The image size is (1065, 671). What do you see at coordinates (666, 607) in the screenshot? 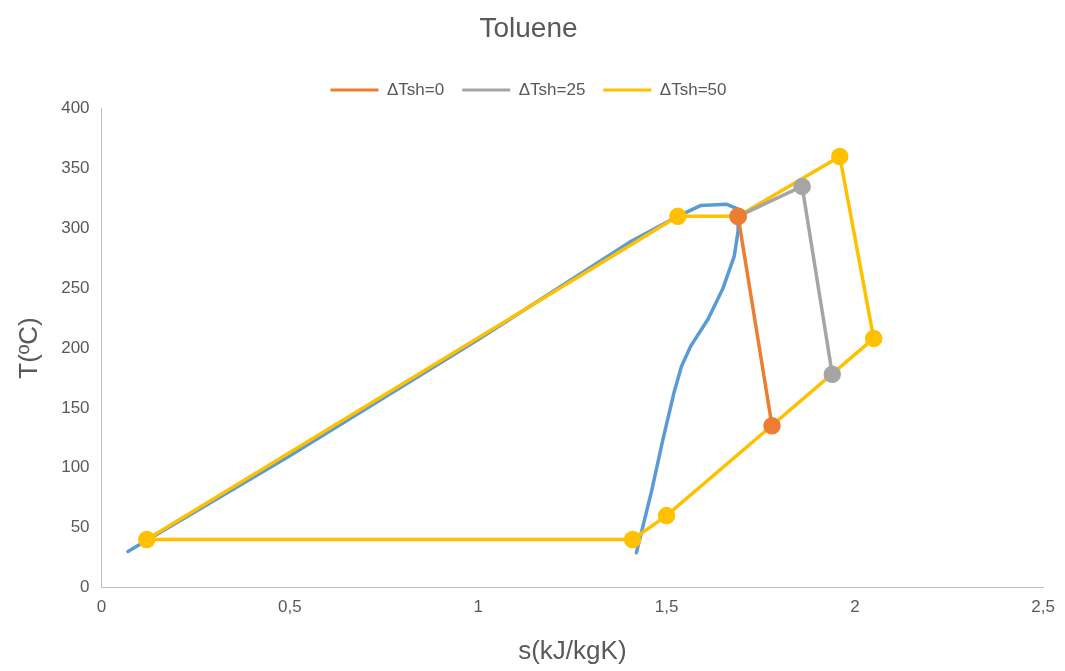
I see `x-tick-label: 1,5` at bounding box center [666, 607].